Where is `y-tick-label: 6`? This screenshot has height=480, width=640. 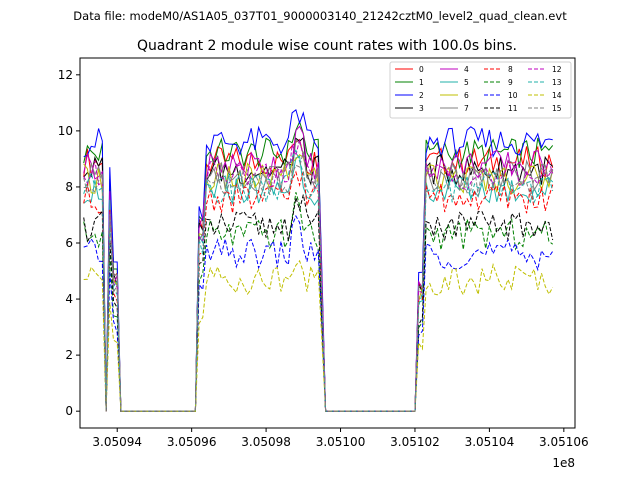 y-tick-label: 6 is located at coordinates (69, 243).